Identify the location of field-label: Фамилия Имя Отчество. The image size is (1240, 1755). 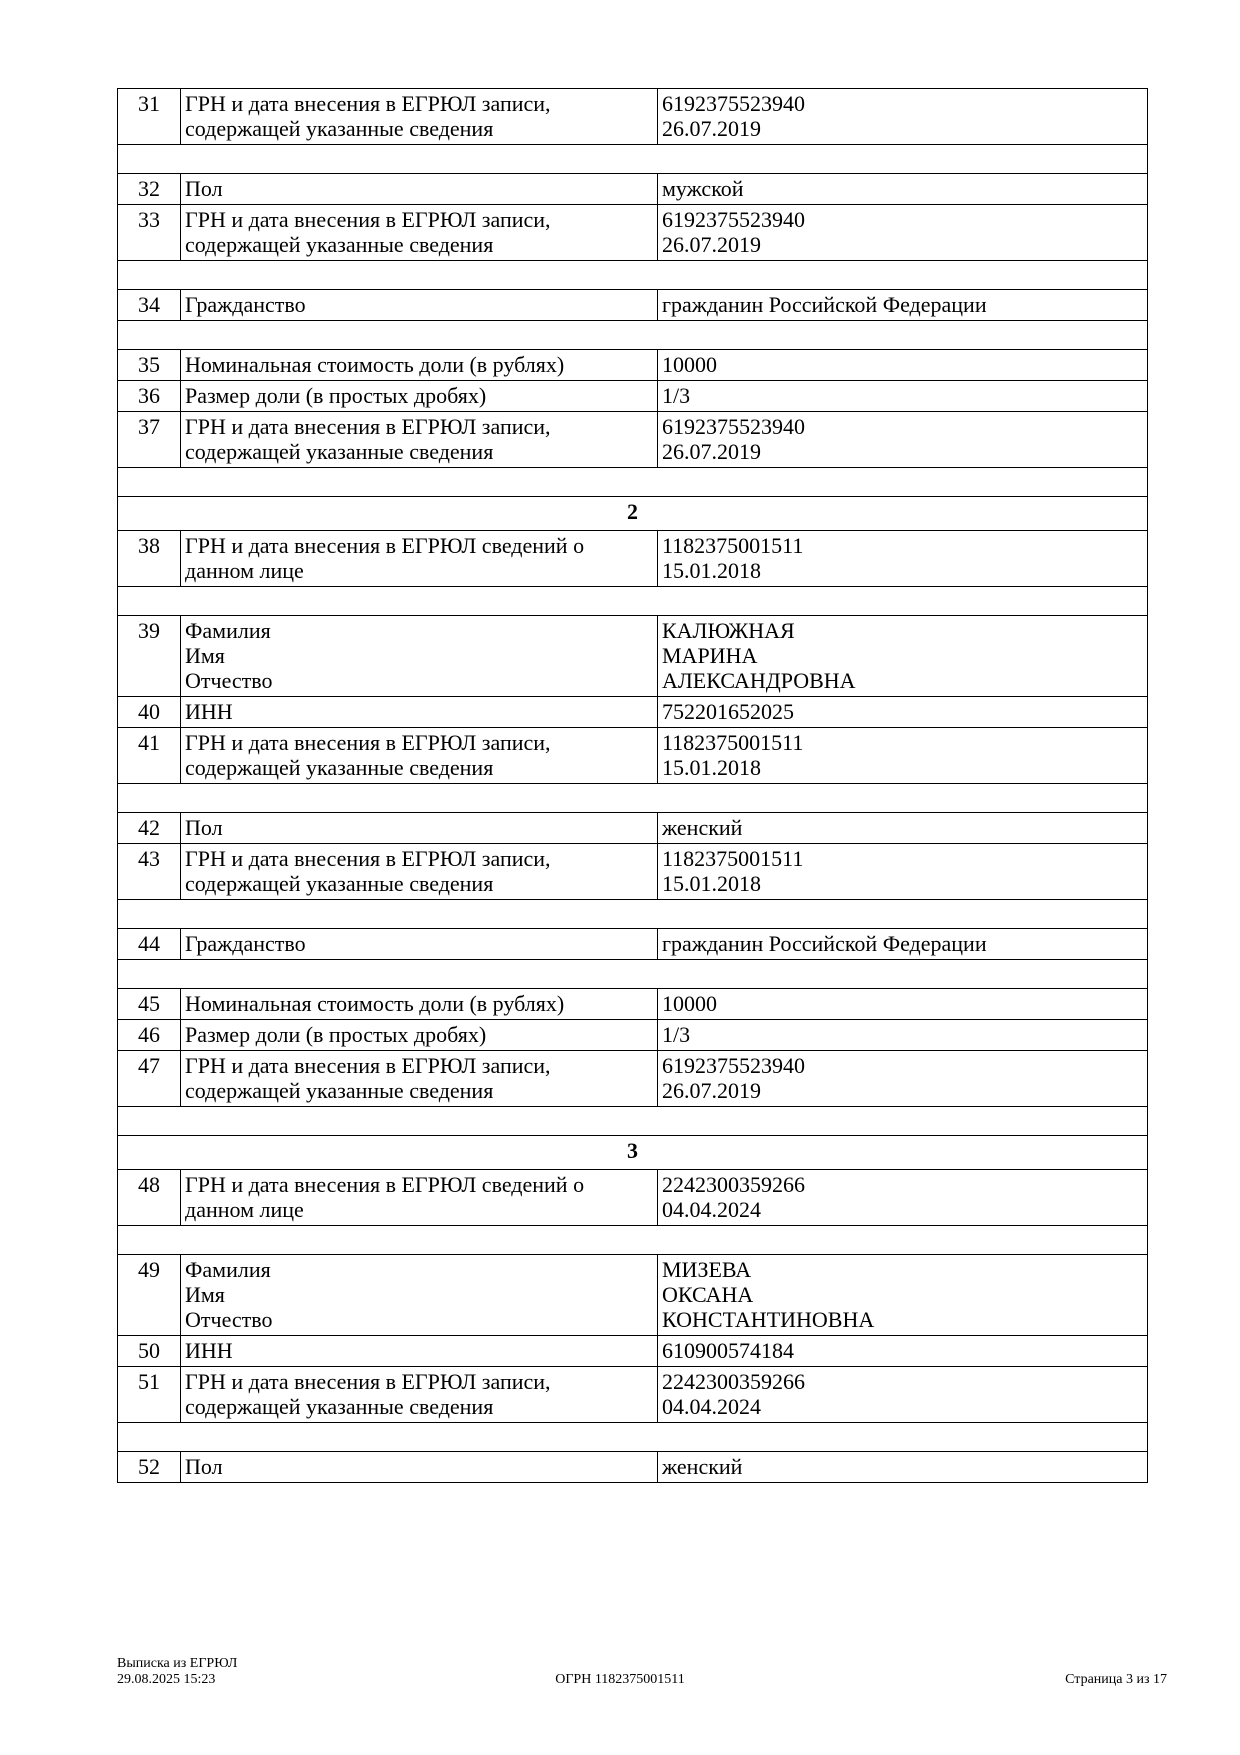
(419, 1295).